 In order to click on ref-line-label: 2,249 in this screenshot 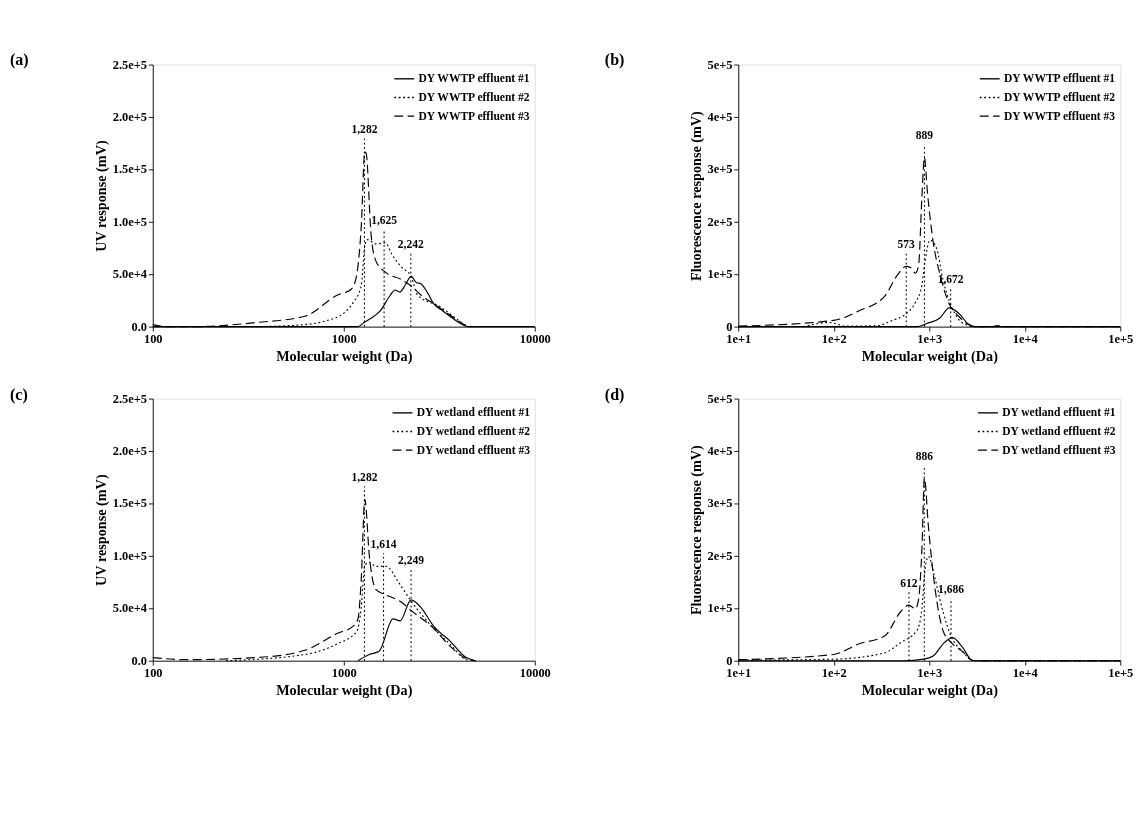, I will do `click(411, 559)`.